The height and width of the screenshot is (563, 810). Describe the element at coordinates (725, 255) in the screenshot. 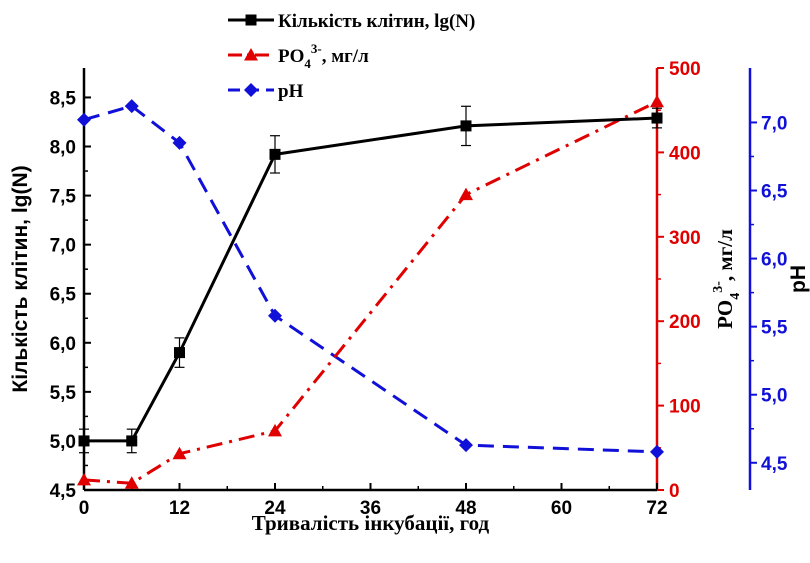

I see `po4-axis-title-tail: , мг/л` at that location.